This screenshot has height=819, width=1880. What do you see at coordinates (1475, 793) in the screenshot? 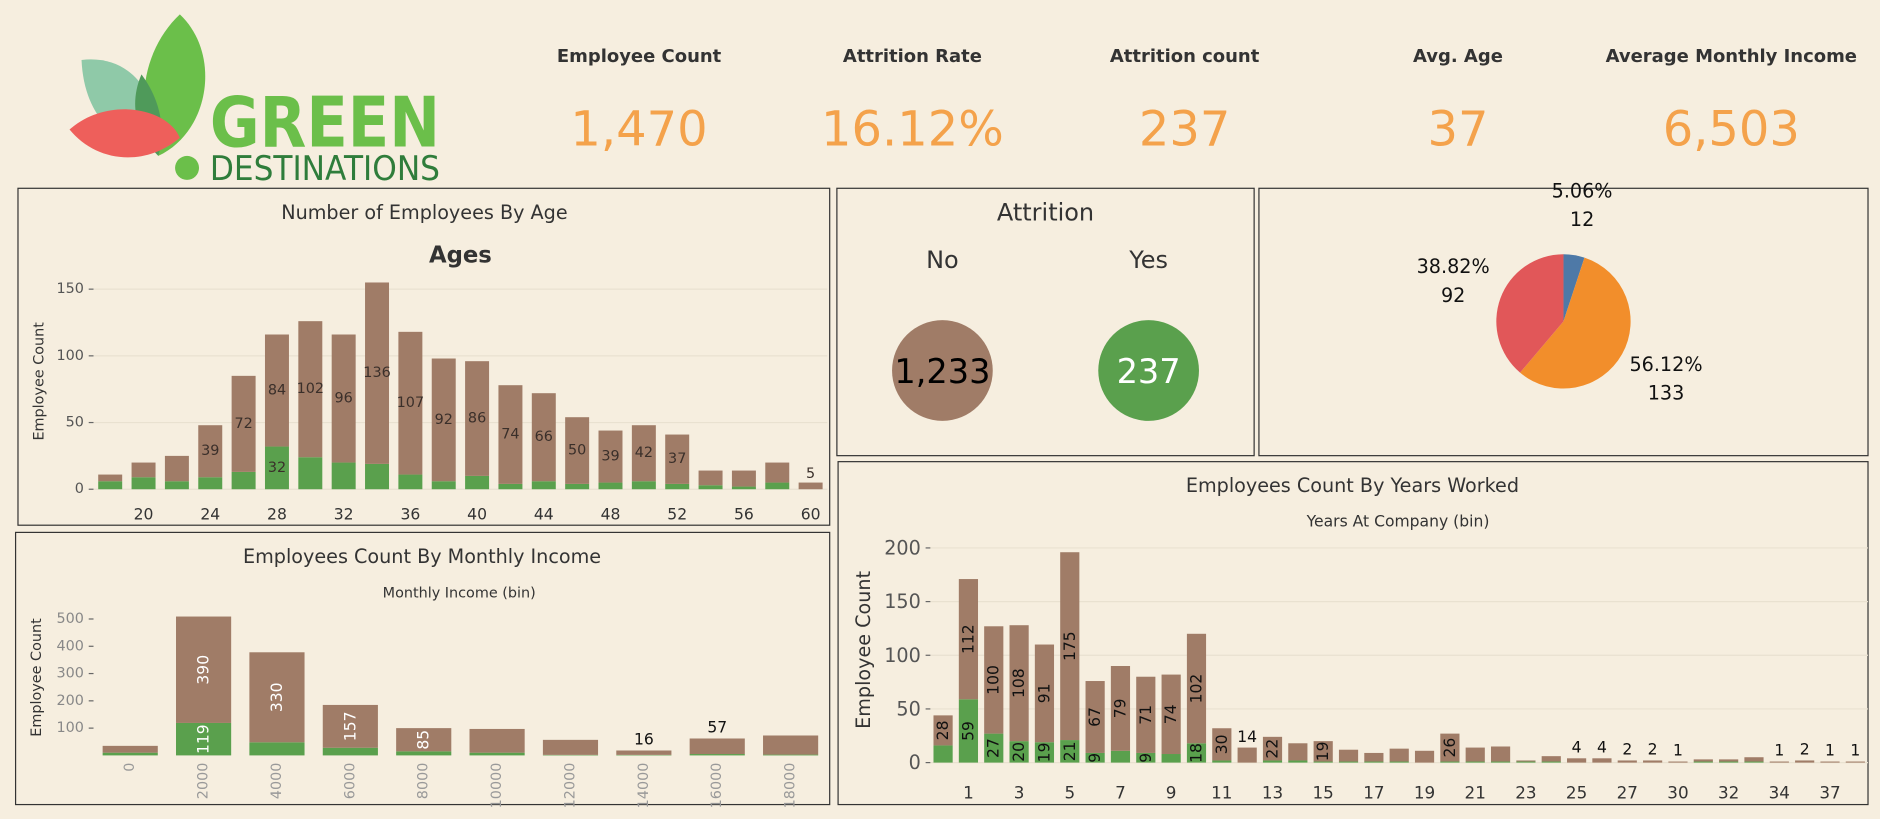
I see `x-tick-label: 21` at bounding box center [1475, 793].